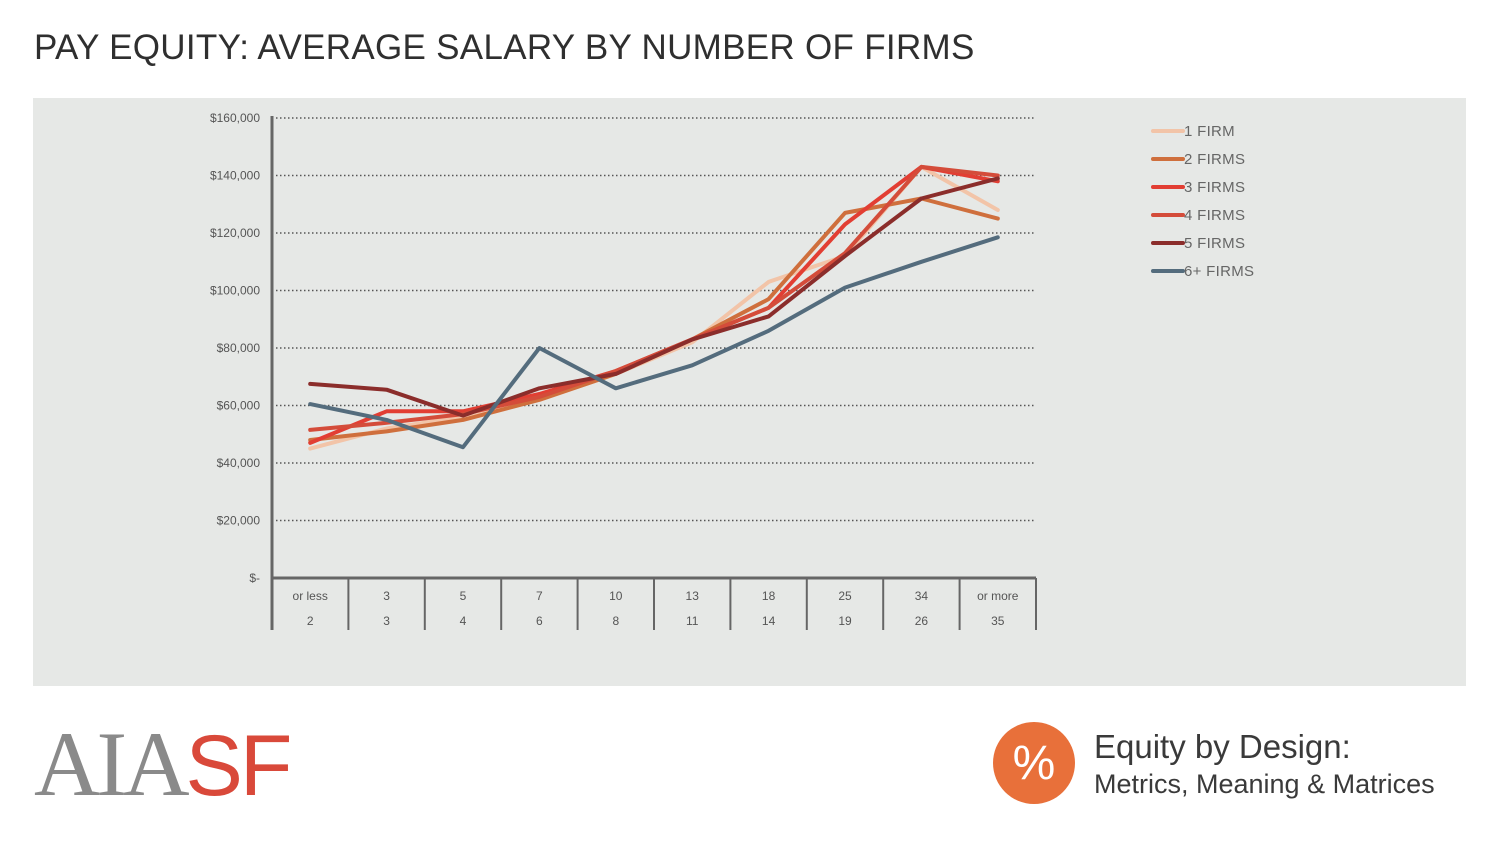 This screenshot has width=1500, height=845. Describe the element at coordinates (239, 521) in the screenshot. I see `y-tick-label: $20,000` at that location.